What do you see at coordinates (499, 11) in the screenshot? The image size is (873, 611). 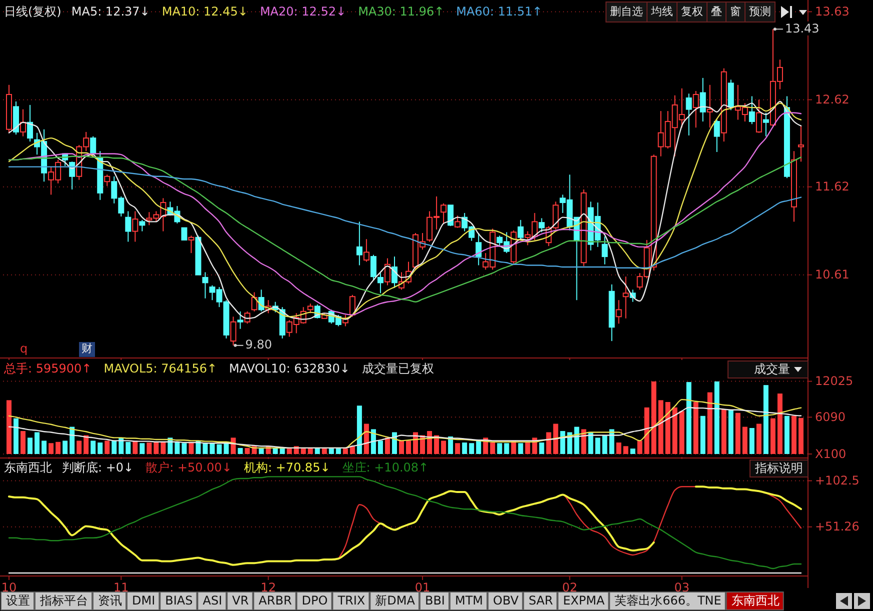 I see `text: MA60: 11.51↑` at bounding box center [499, 11].